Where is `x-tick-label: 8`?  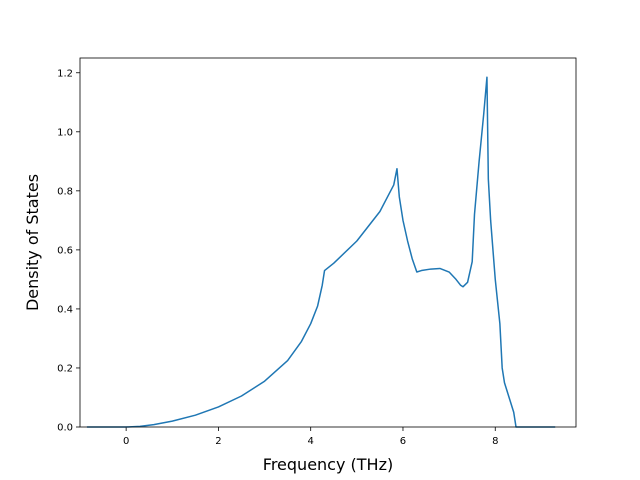
x-tick-label: 8 is located at coordinates (495, 441).